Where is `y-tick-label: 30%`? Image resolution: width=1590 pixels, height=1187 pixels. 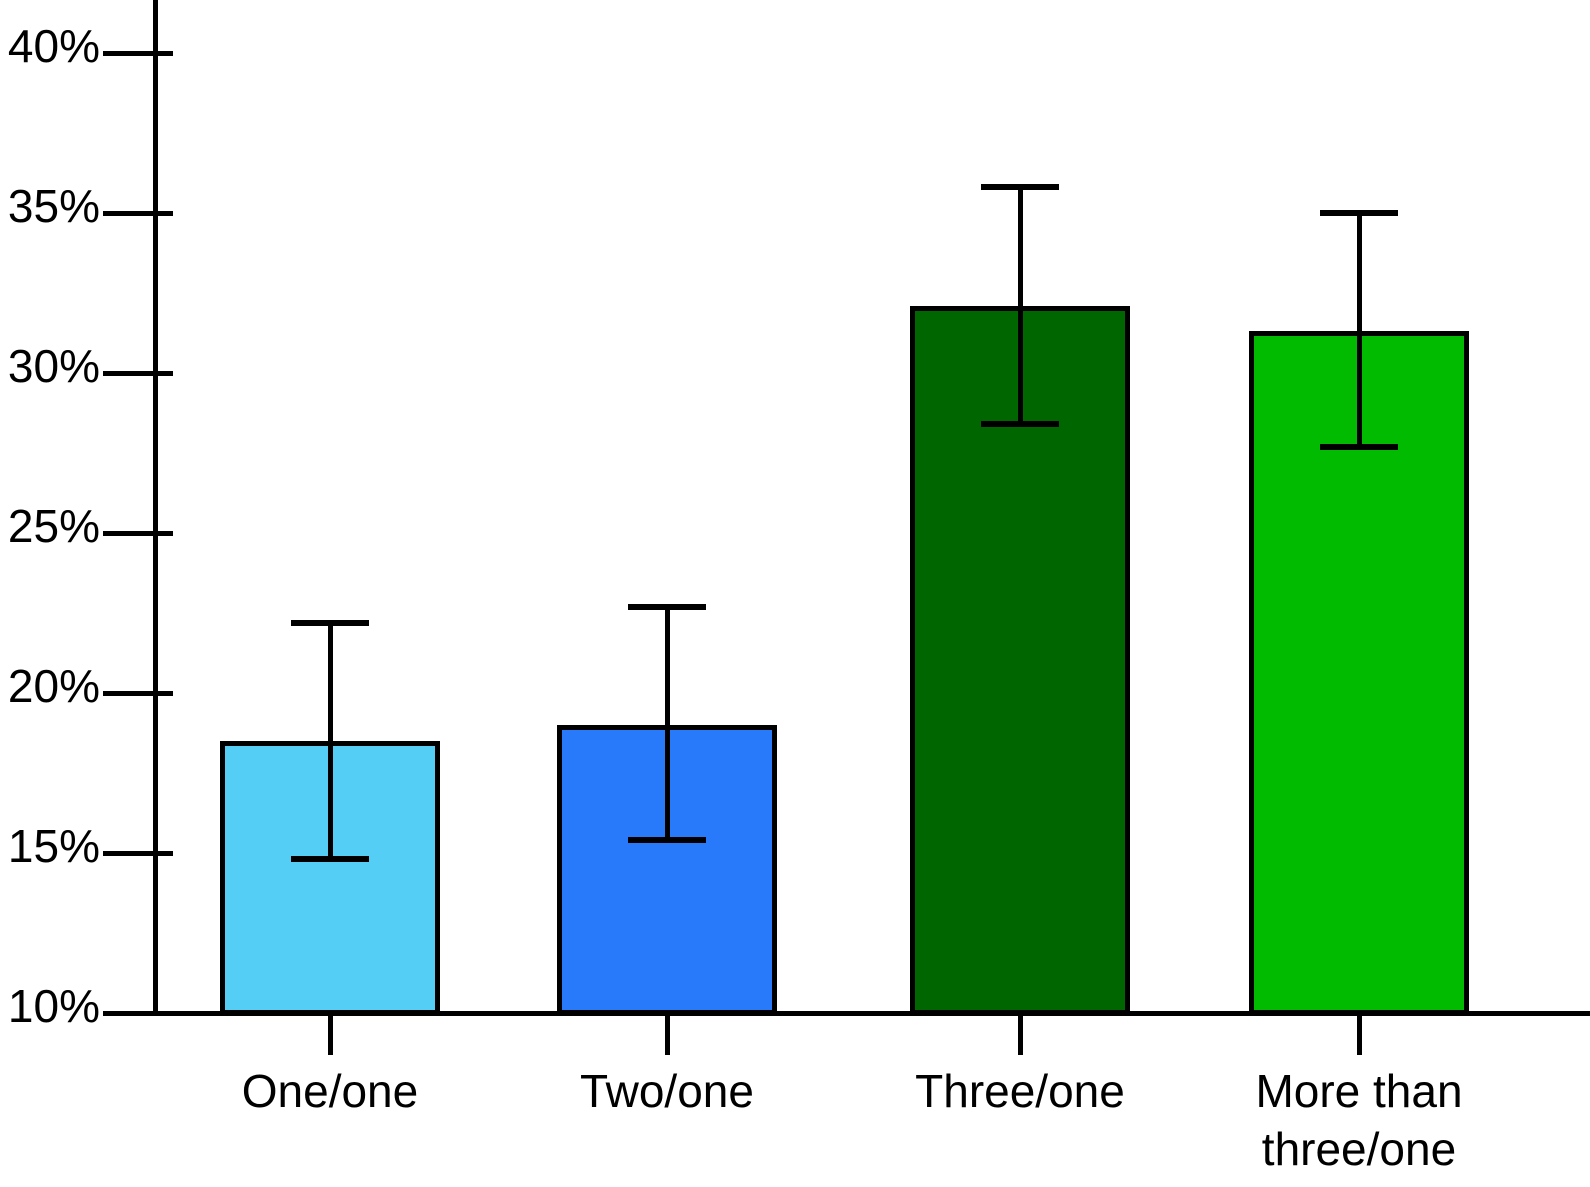
y-tick-label: 30% is located at coordinates (53, 366).